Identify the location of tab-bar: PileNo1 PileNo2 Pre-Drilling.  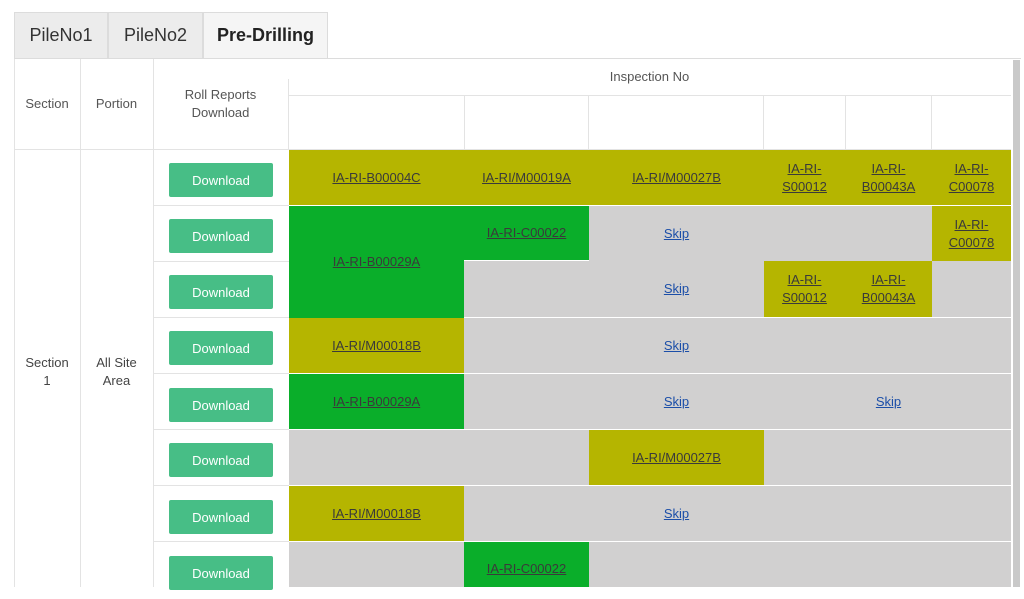
(171, 35).